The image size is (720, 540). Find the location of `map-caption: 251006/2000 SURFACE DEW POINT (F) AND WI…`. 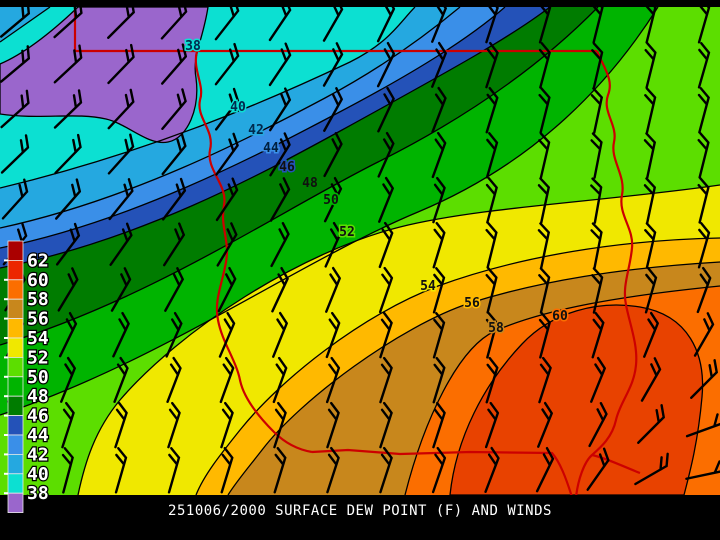

map-caption: 251006/2000 SURFACE DEW POINT (F) AND WI… is located at coordinates (360, 511).